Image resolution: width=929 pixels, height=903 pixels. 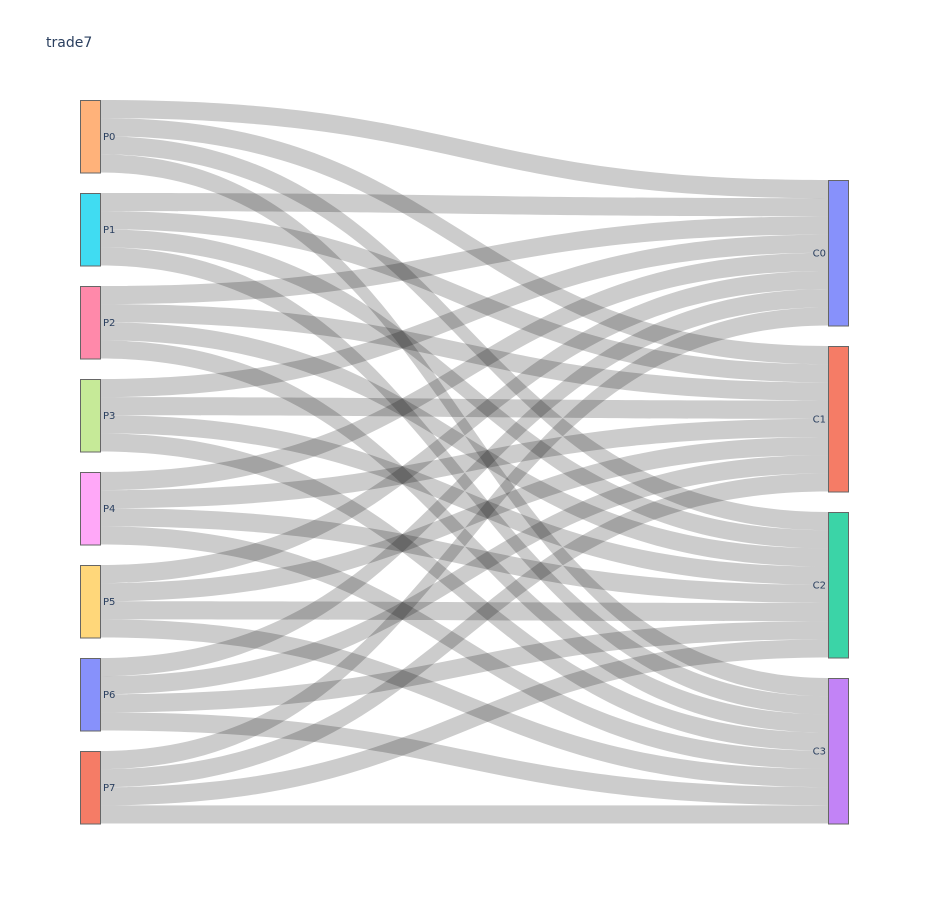 I want to click on link-p6-c2, so click(x=464, y=667).